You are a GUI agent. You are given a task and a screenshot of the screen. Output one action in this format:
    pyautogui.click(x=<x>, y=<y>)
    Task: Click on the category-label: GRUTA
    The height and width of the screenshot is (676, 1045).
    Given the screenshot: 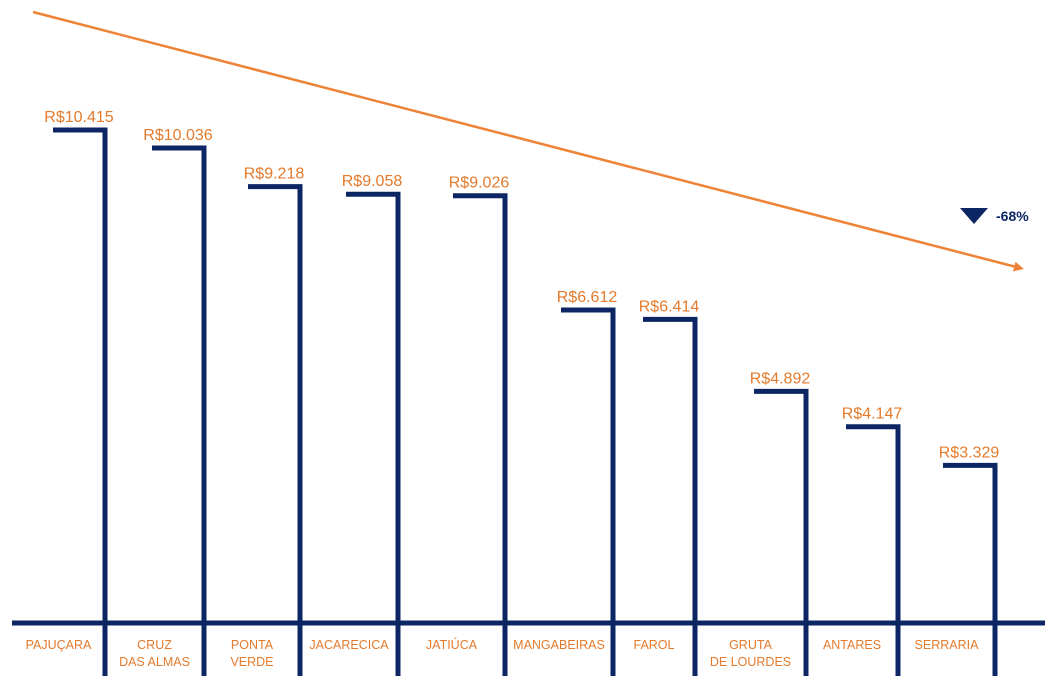 What is the action you would take?
    pyautogui.click(x=750, y=645)
    